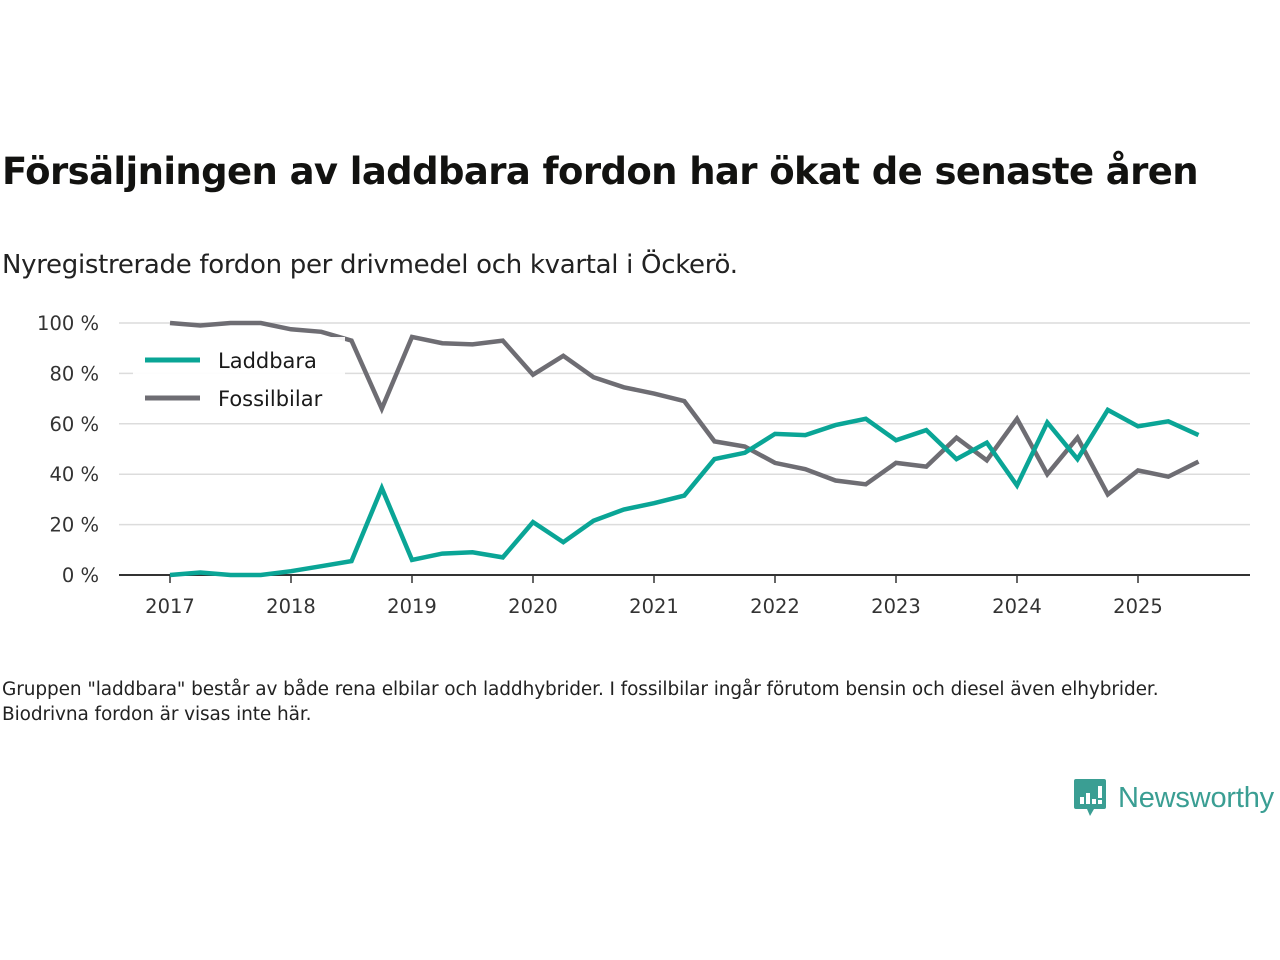 The width and height of the screenshot is (1280, 960). What do you see at coordinates (267, 361) in the screenshot?
I see `legend-label-laddbara: Laddbara` at bounding box center [267, 361].